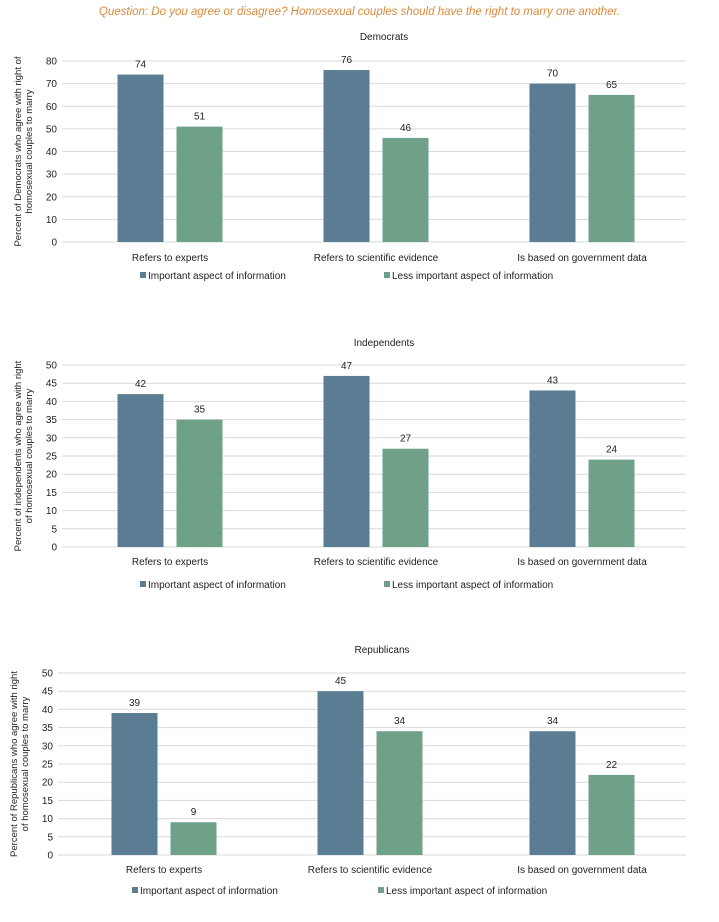  Describe the element at coordinates (135, 703) in the screenshot. I see `data-label: 39` at that location.